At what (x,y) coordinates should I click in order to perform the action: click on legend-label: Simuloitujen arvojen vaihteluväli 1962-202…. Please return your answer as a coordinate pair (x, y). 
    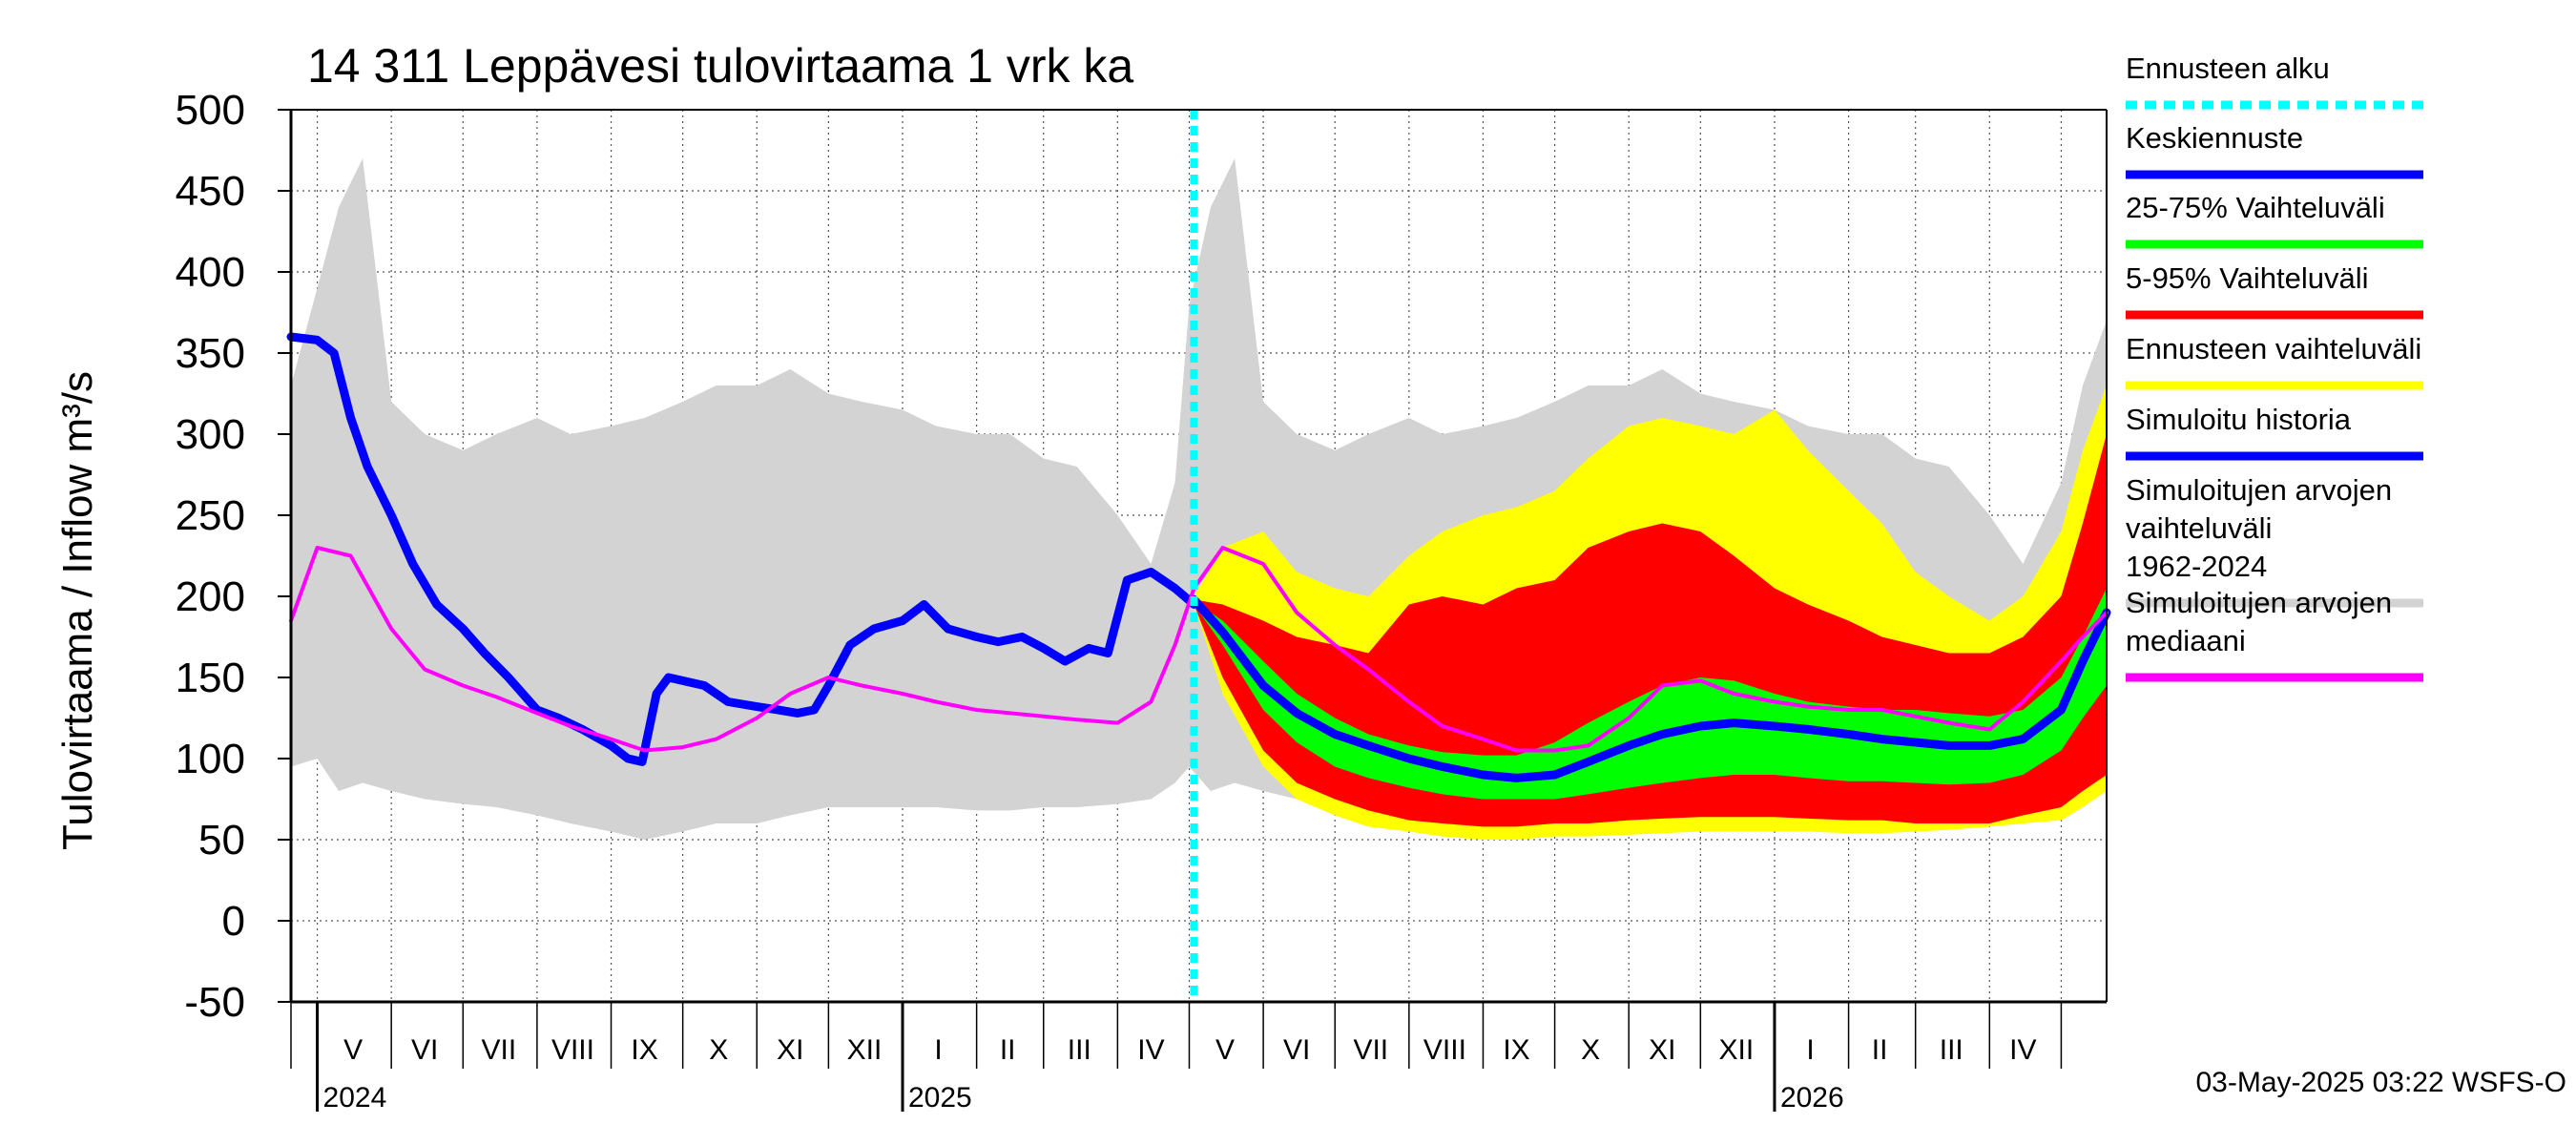
    Looking at the image, I should click on (2259, 528).